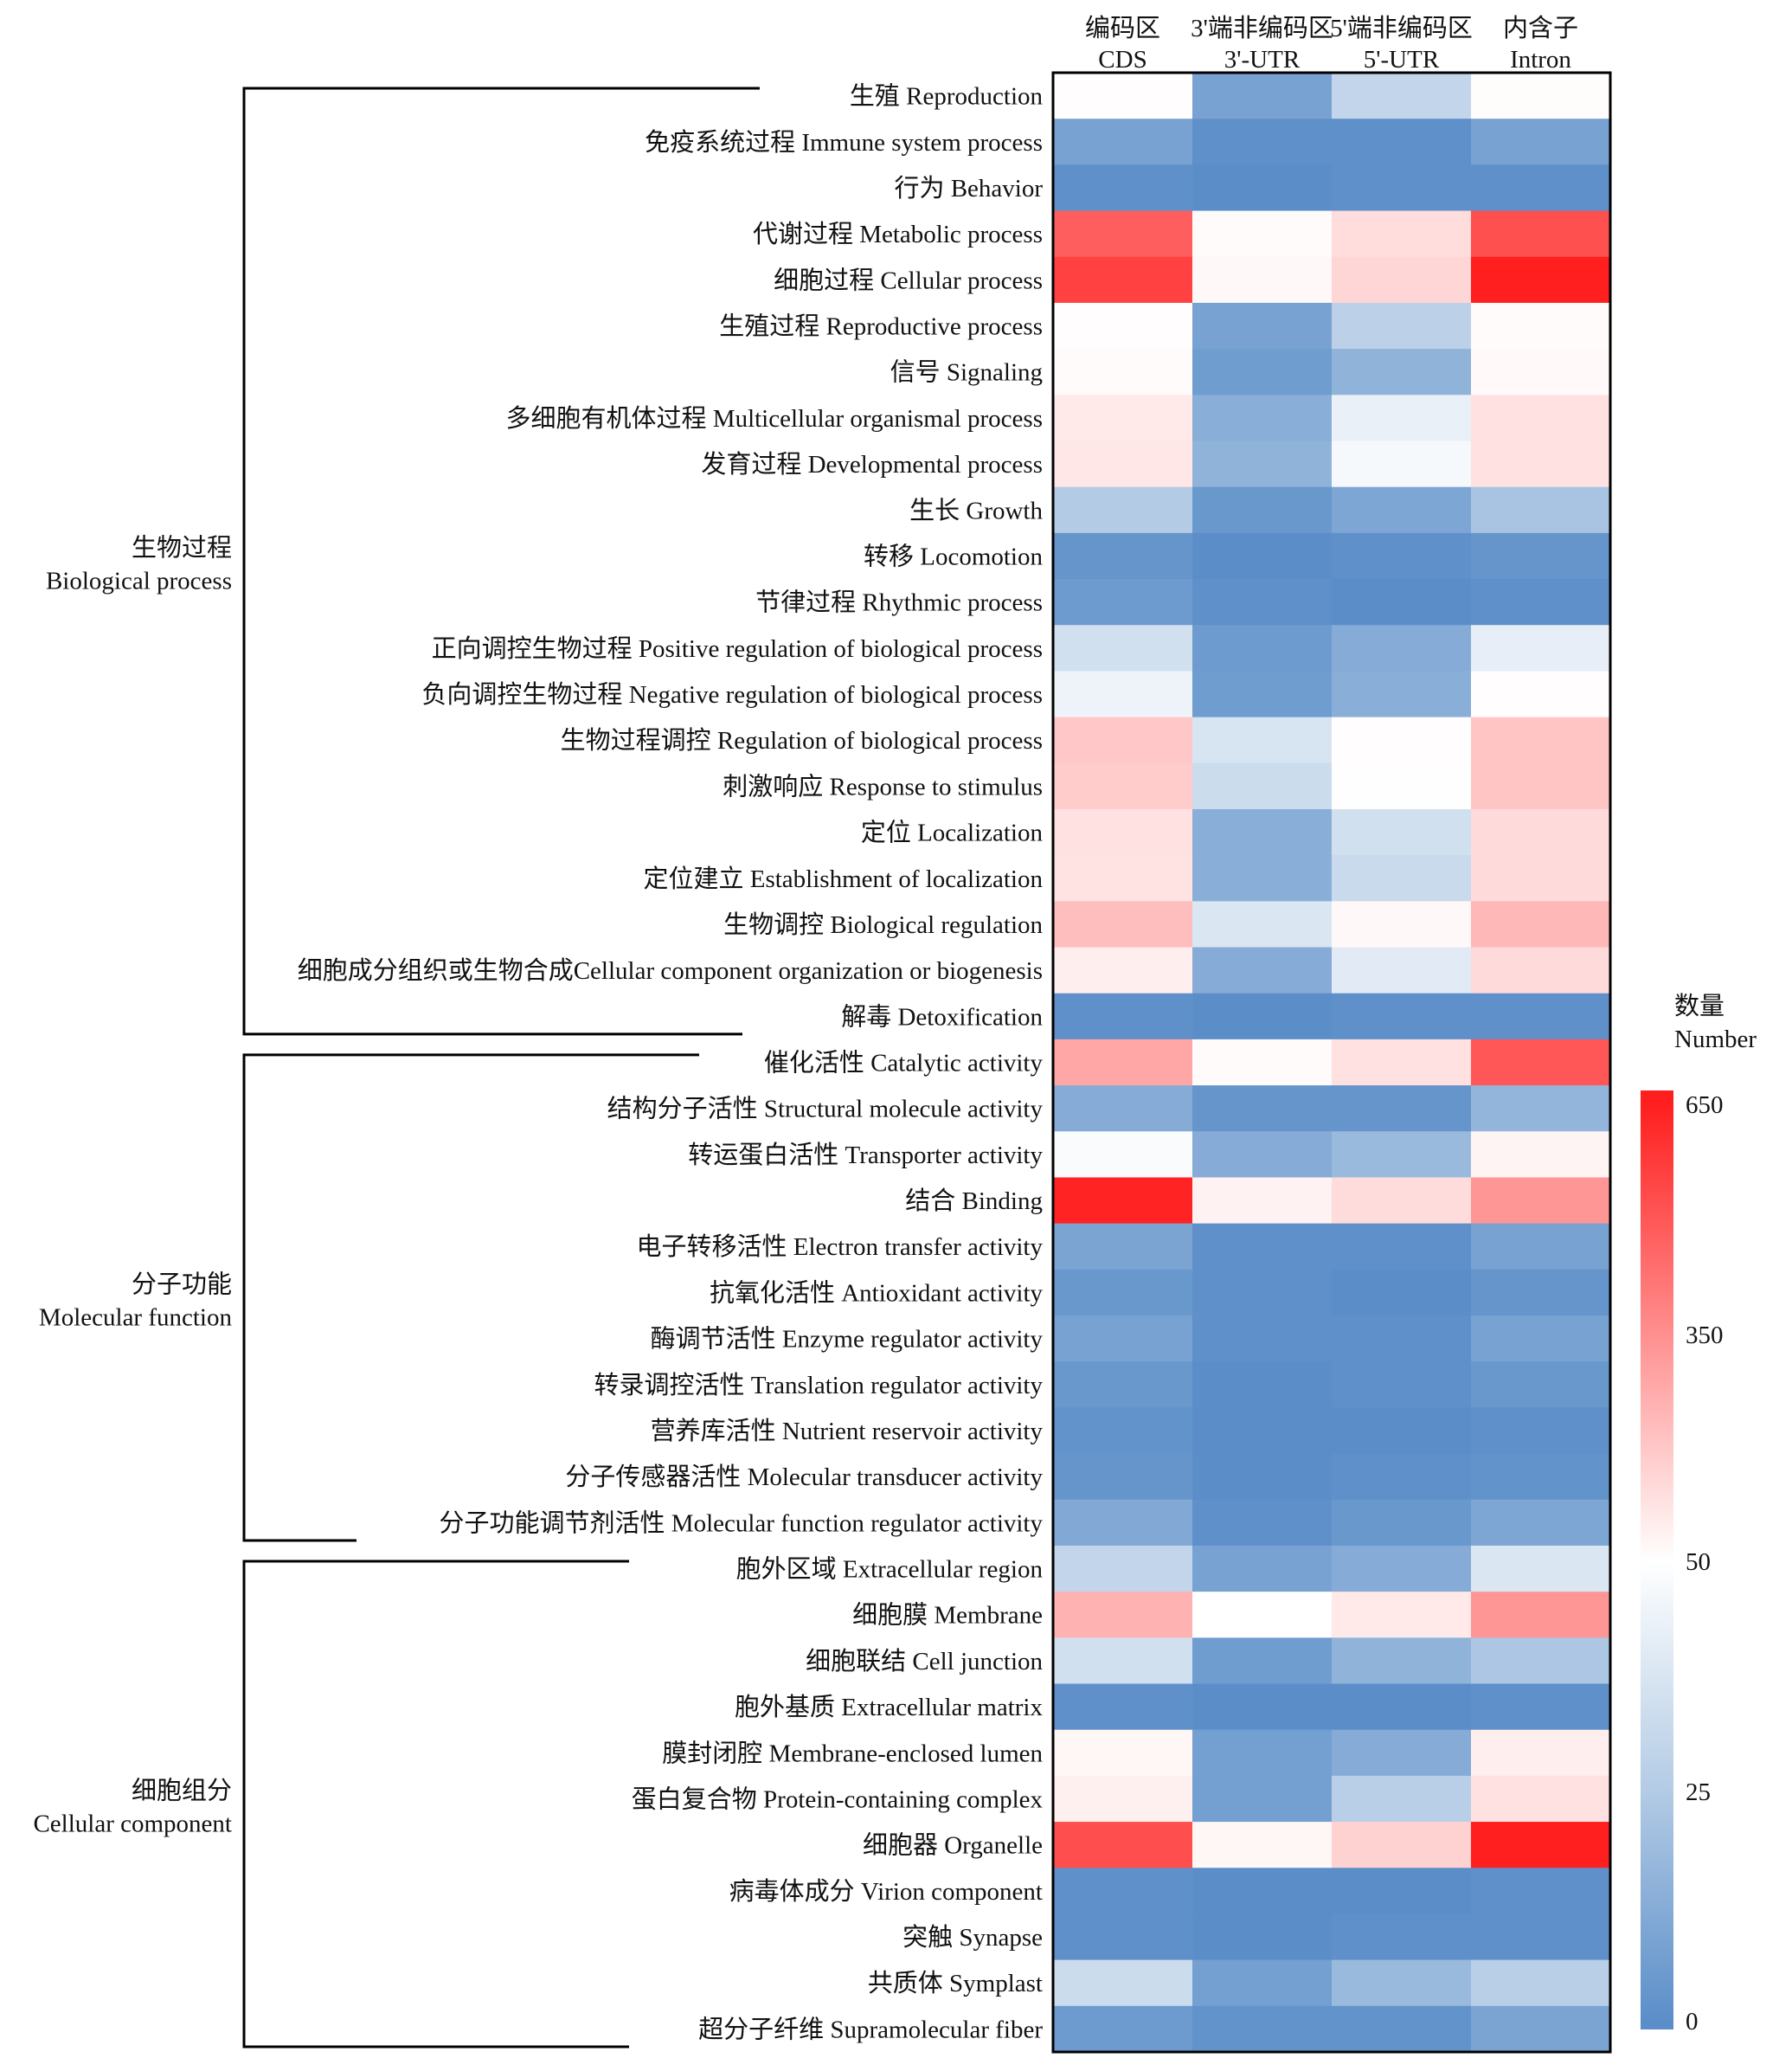 This screenshot has height=2071, width=1792. What do you see at coordinates (844, 142) in the screenshot?
I see `row-label: 免疫系统过程 Immune system process` at bounding box center [844, 142].